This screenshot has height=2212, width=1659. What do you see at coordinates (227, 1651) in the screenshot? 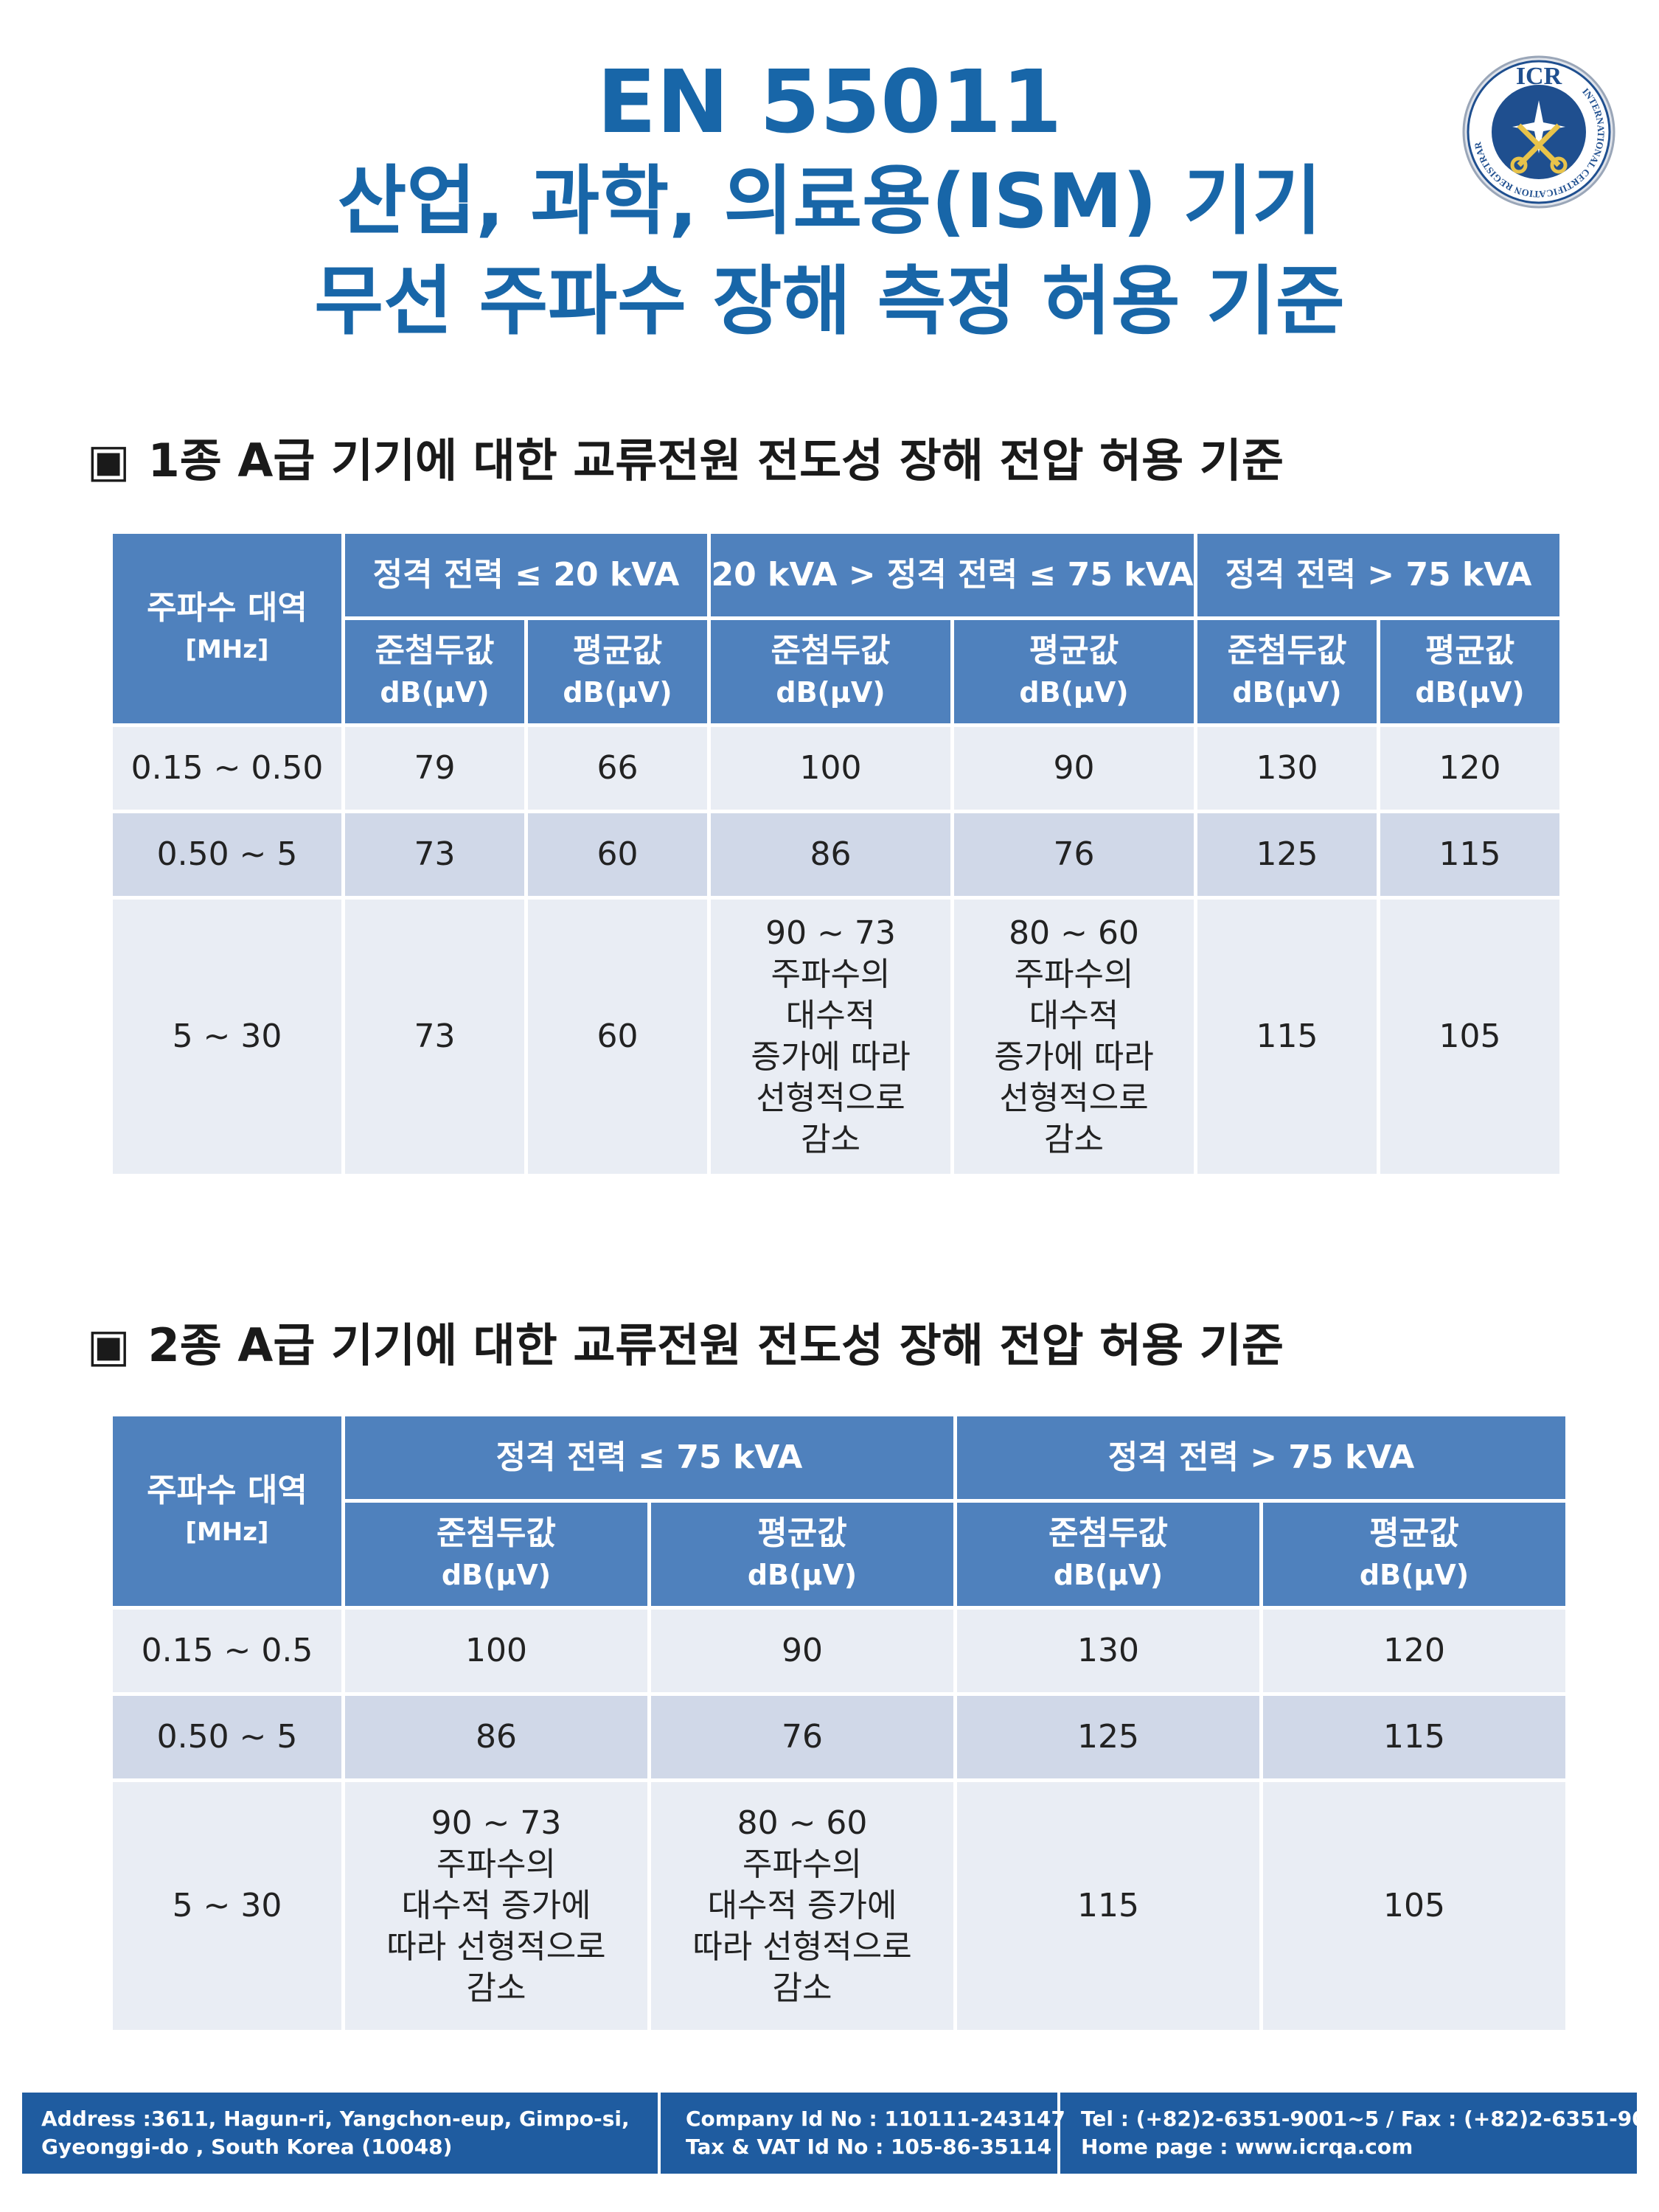
I see `table-cell: 0.15 ~ 0.5` at bounding box center [227, 1651].